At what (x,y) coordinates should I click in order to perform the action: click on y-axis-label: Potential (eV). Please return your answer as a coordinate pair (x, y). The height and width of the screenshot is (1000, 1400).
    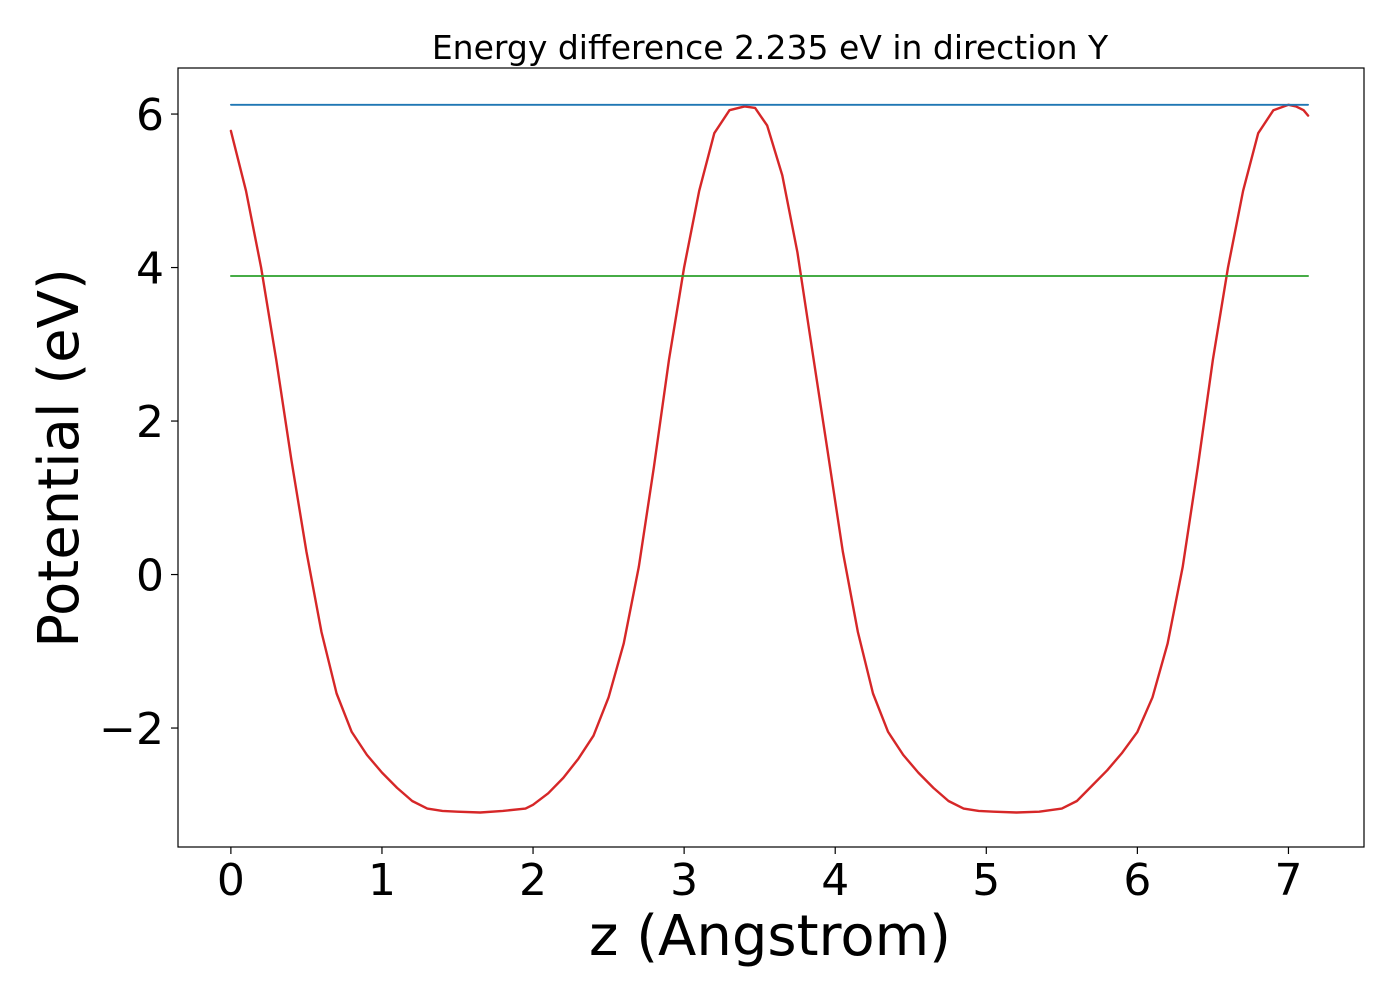
    Looking at the image, I should click on (59, 458).